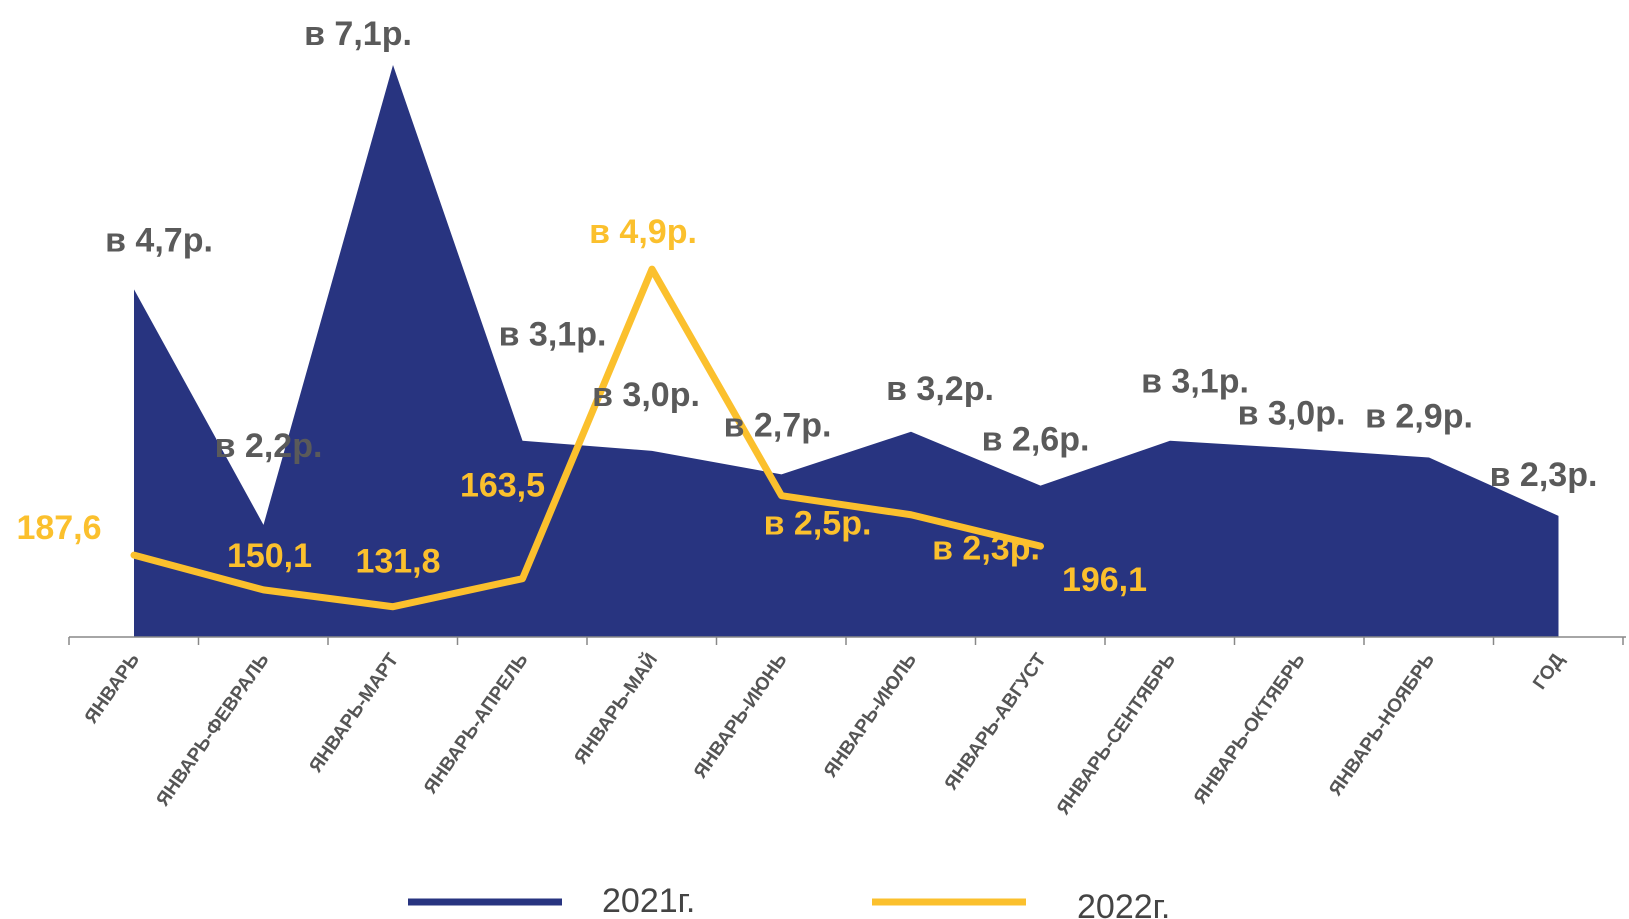  Describe the element at coordinates (789, 900) in the screenshot. I see `legend: 2021г. 2022г.` at that location.